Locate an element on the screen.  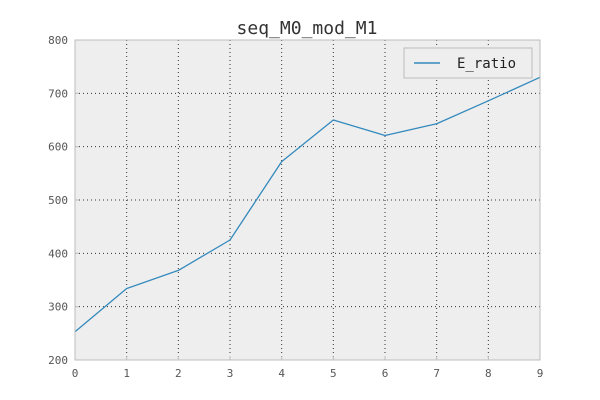
x-tick-label: 7 is located at coordinates (436, 373).